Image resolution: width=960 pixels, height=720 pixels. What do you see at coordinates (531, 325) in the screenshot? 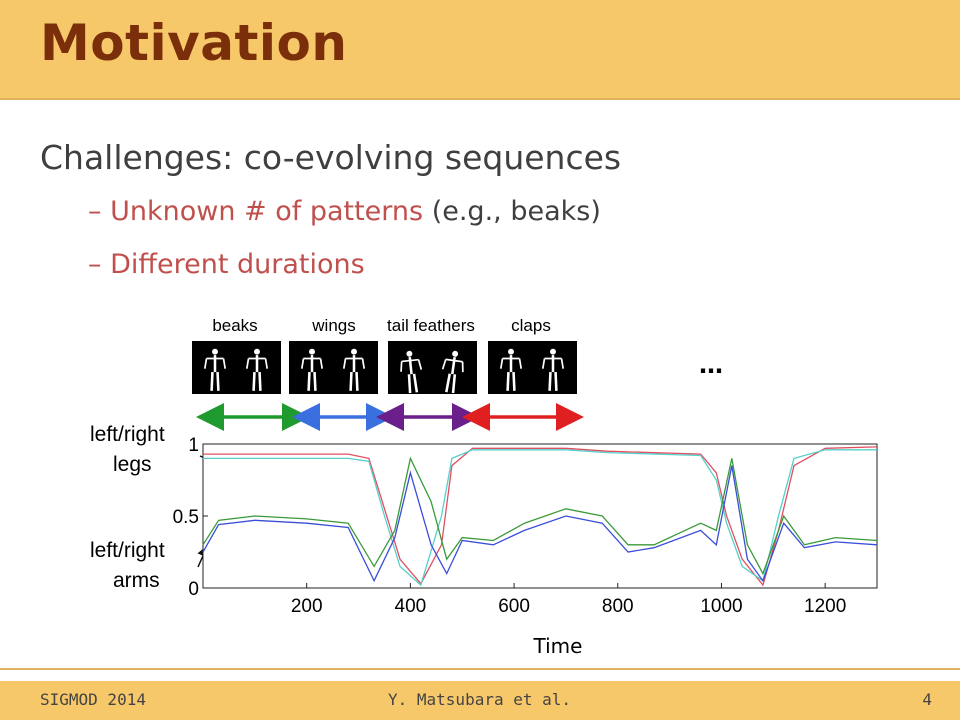
I see `pattern-label-claps: claps` at bounding box center [531, 325].